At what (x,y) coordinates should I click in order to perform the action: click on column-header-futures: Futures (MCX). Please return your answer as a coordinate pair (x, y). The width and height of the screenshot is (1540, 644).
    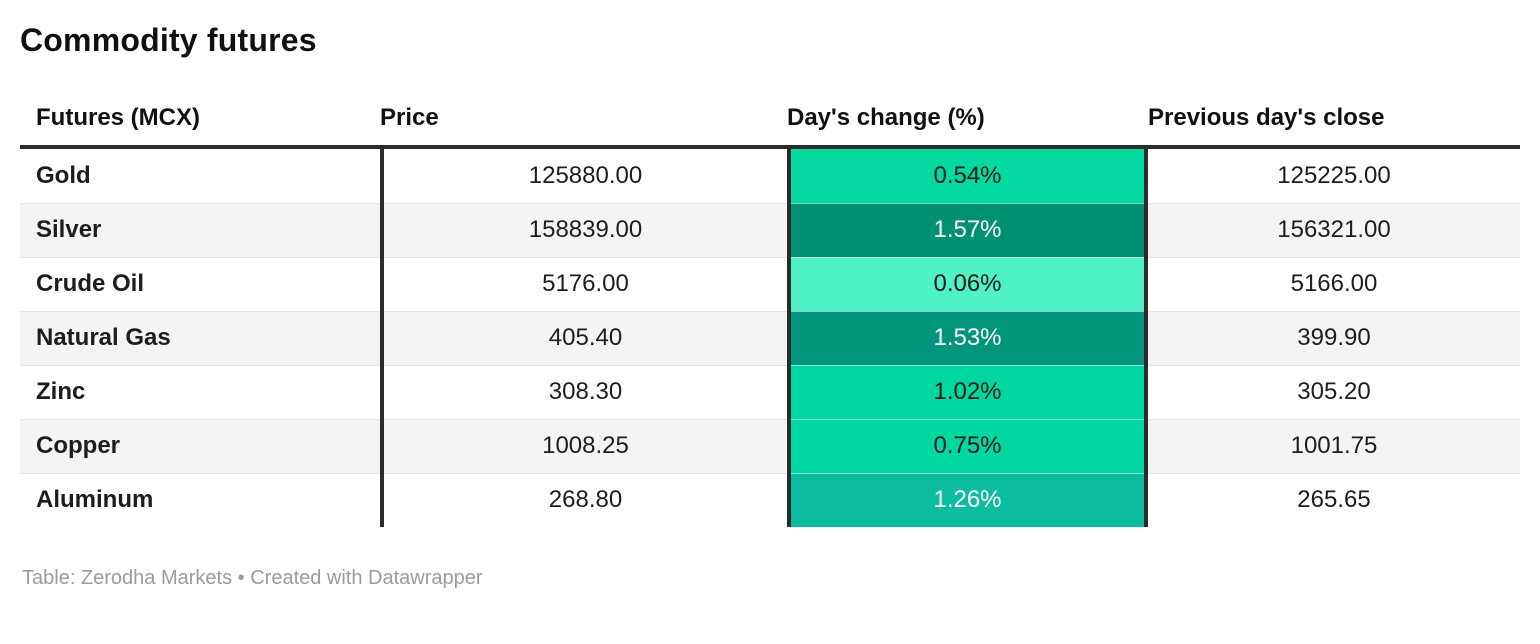
    Looking at the image, I should click on (118, 117).